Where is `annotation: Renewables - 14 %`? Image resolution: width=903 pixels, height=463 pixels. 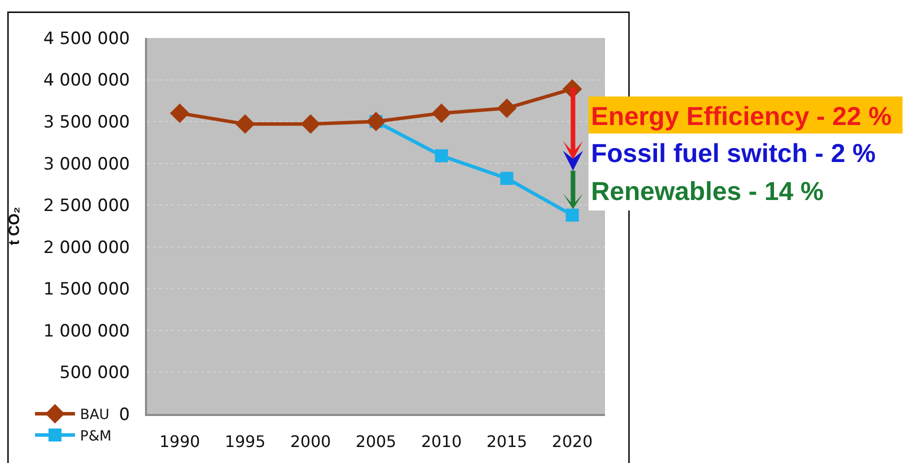
annotation: Renewables - 14 % is located at coordinates (707, 191).